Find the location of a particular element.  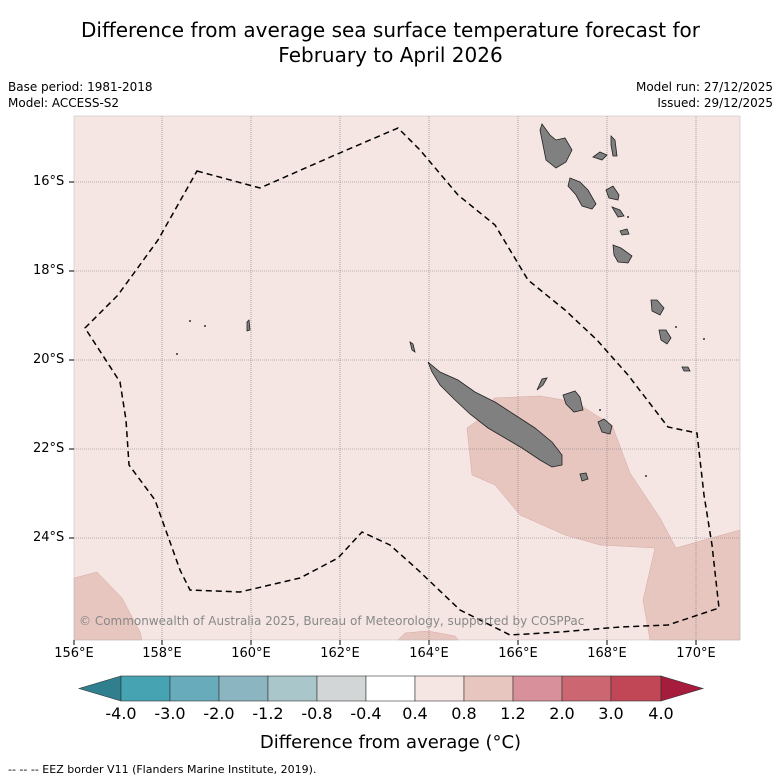

lat-label-24s: 24°S is located at coordinates (49, 537).